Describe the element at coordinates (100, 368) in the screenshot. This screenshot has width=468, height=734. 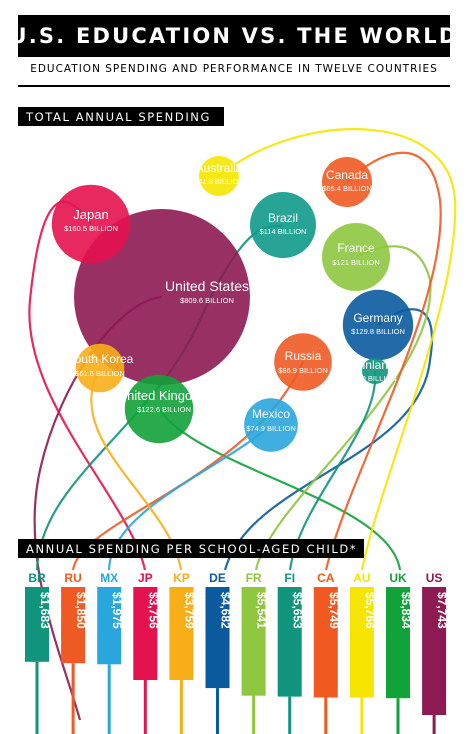
I see `bubble-south-korea` at that location.